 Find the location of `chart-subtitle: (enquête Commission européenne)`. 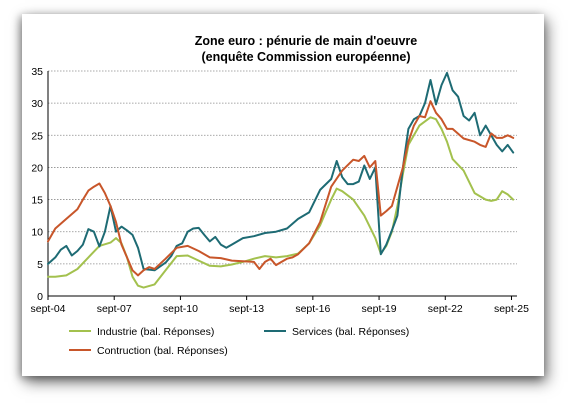

chart-subtitle: (enquête Commission européenne) is located at coordinates (305, 57).